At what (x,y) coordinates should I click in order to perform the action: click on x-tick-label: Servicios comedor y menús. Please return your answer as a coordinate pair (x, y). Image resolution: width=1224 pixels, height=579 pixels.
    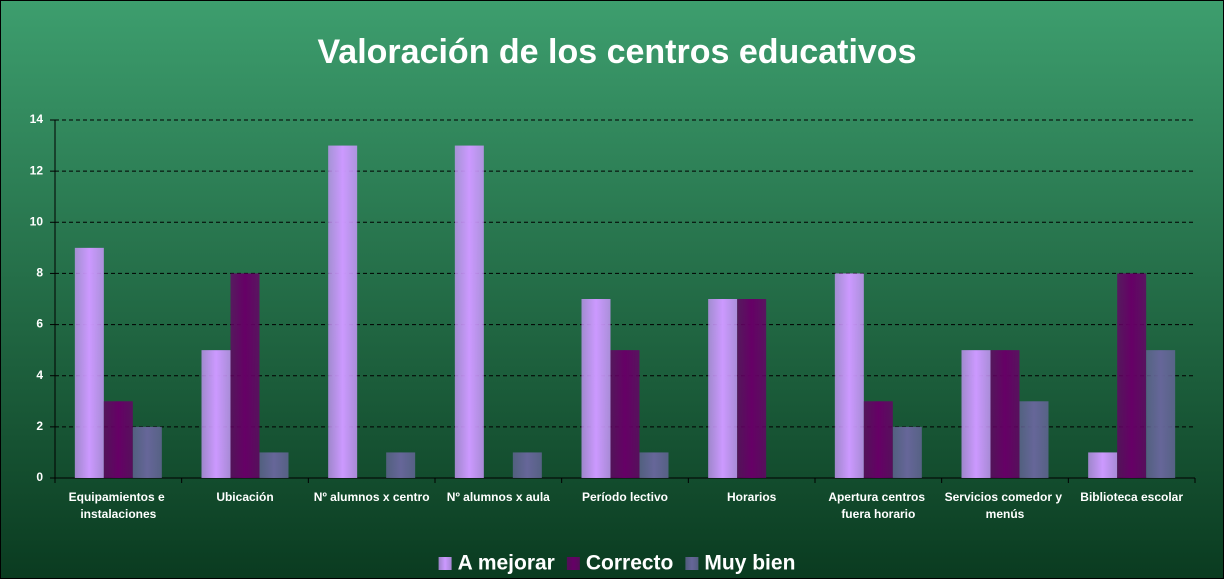
    Looking at the image, I should click on (1005, 505).